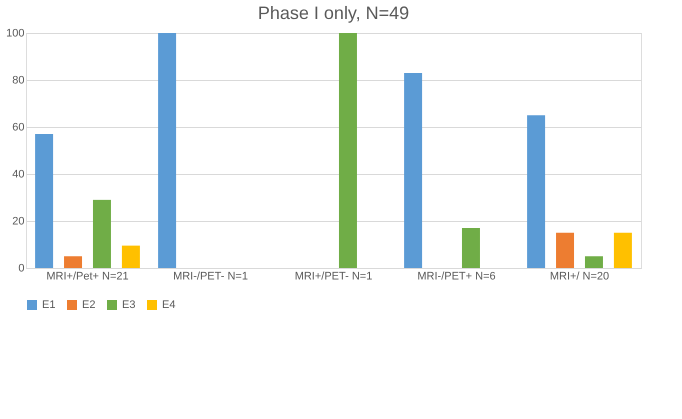  Describe the element at coordinates (15, 34) in the screenshot. I see `y-tick-label: 100` at that location.